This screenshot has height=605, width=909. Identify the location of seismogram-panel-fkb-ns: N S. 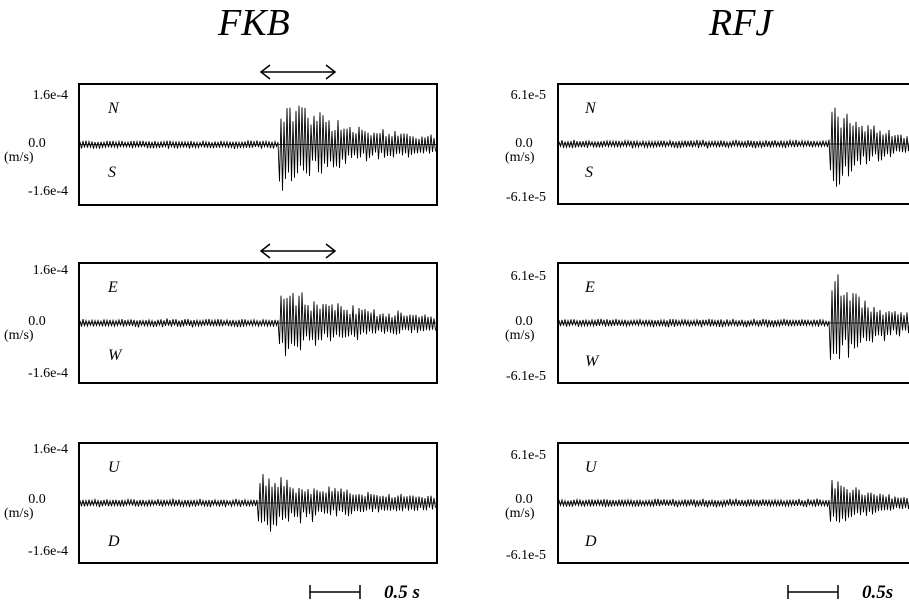
(258, 144).